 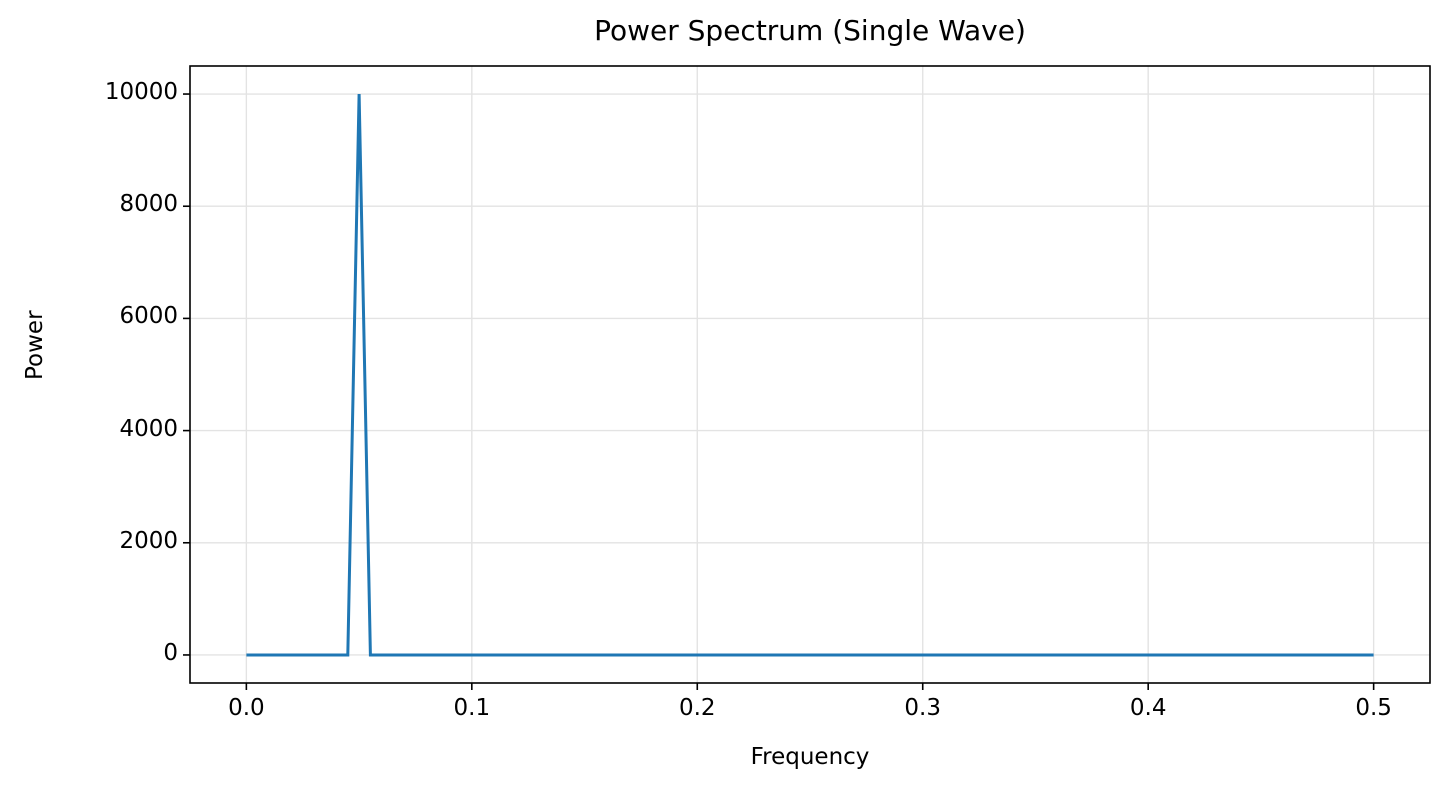 I want to click on x-tick-label: 0.2, so click(x=697, y=708).